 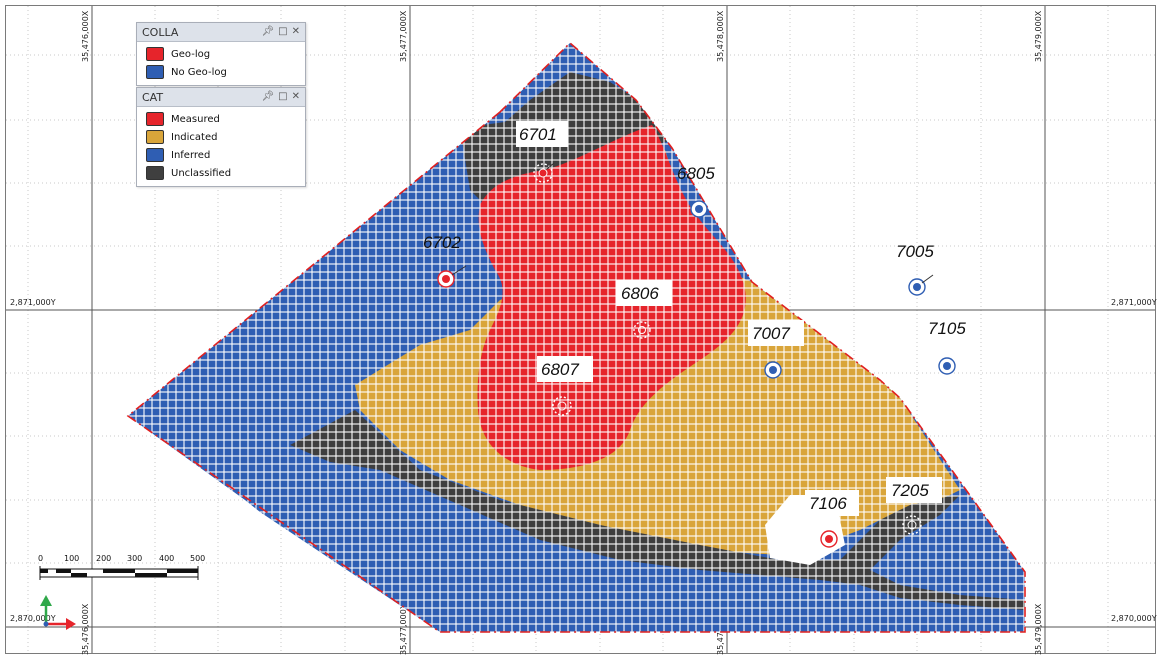 I want to click on drillhole-6806-label: 6806, so click(x=640, y=293).